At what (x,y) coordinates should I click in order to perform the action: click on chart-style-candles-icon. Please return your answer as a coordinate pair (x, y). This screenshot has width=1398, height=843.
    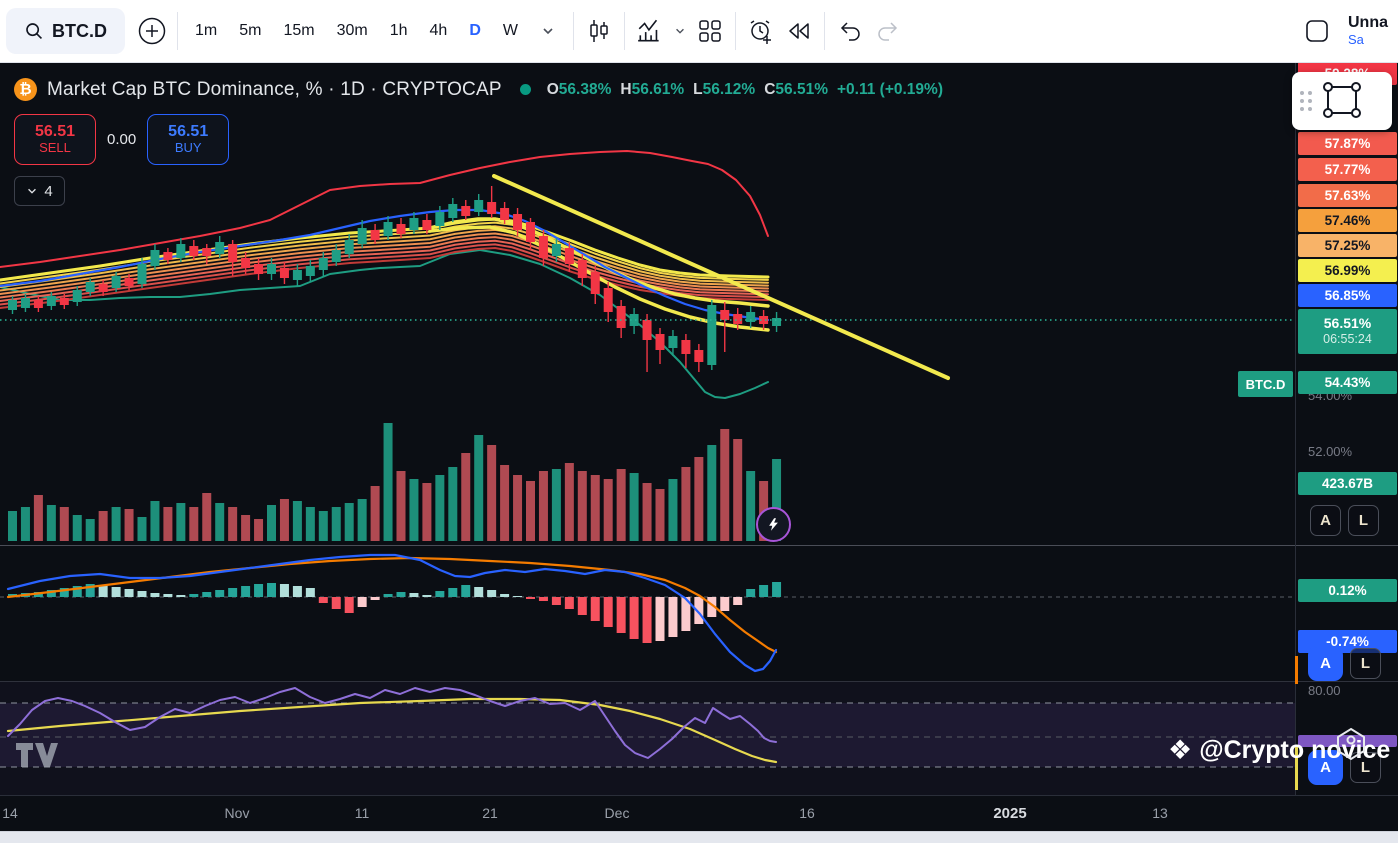
    Looking at the image, I should click on (599, 31).